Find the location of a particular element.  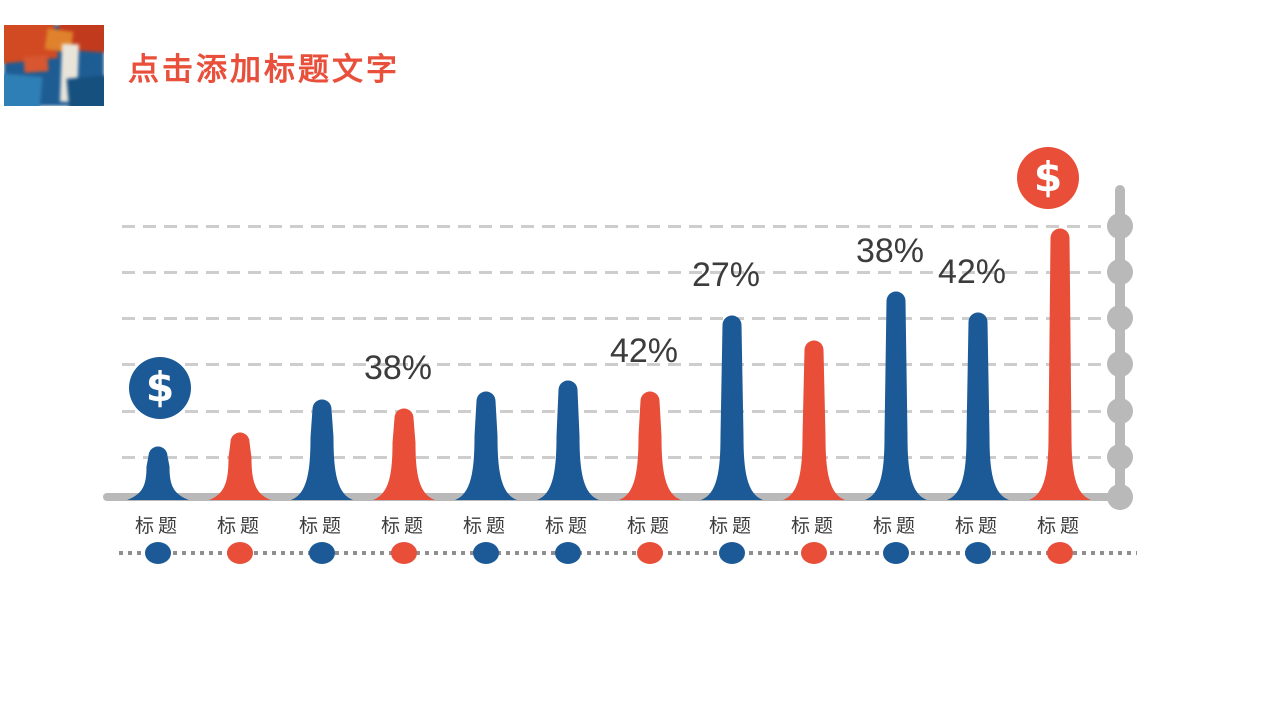

slide-title-placeholder: 点击添加标题文字 is located at coordinates (264, 69).